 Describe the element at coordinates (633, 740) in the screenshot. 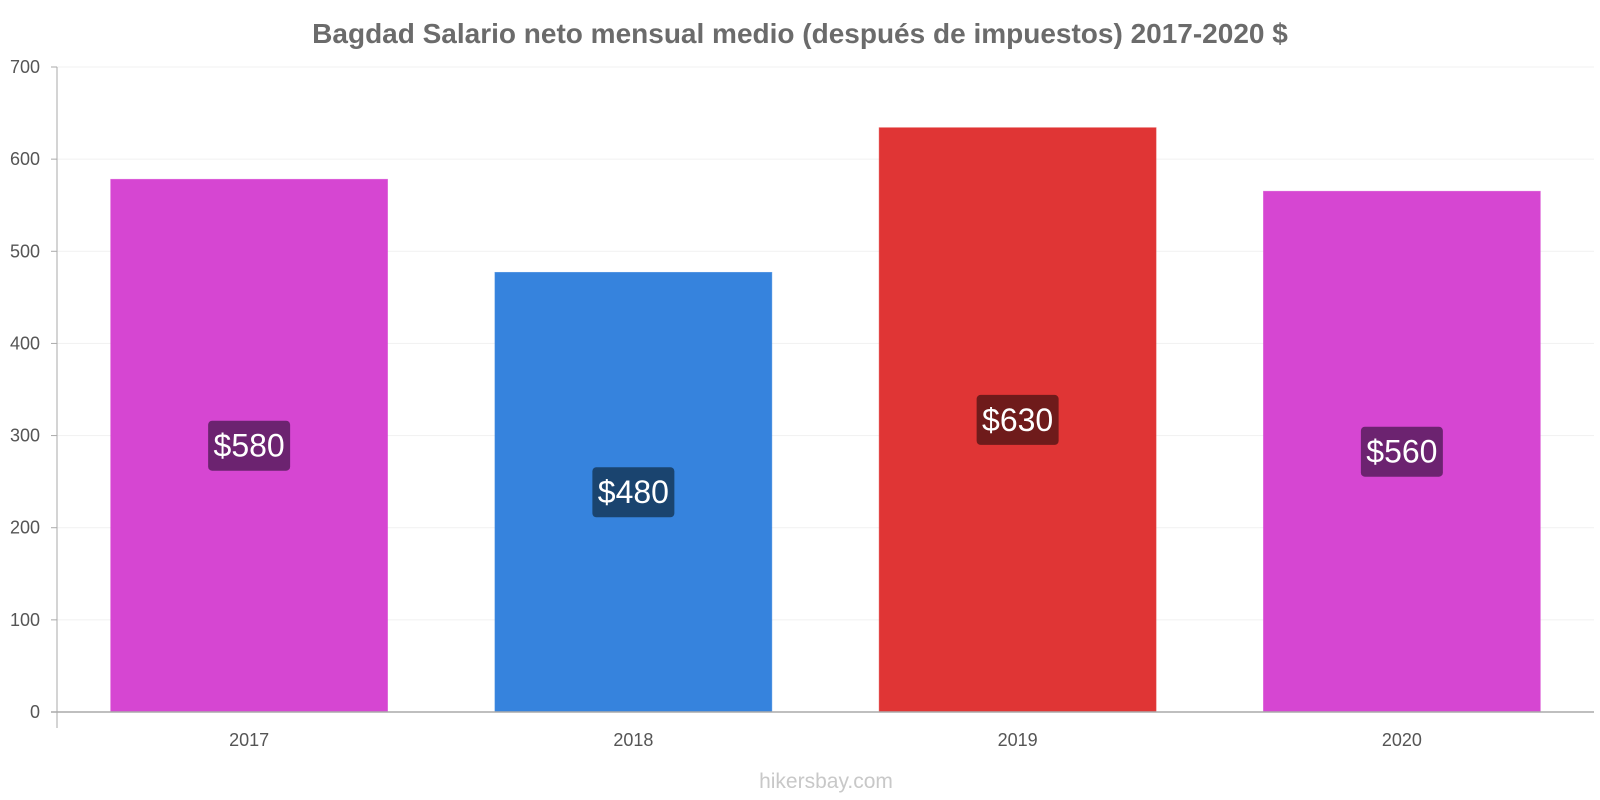

I see `x-tick-label: 2018` at that location.